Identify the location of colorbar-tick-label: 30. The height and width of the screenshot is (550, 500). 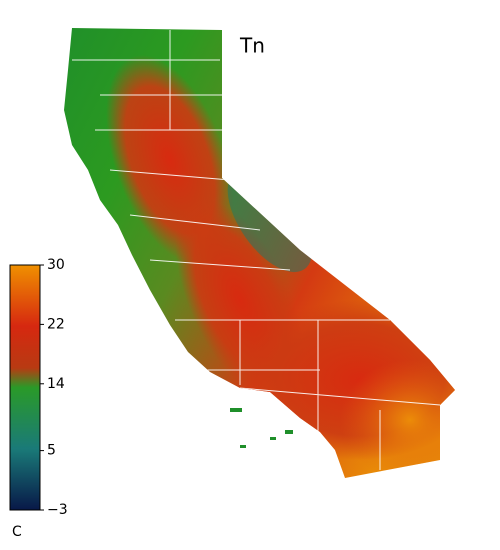
(56, 265).